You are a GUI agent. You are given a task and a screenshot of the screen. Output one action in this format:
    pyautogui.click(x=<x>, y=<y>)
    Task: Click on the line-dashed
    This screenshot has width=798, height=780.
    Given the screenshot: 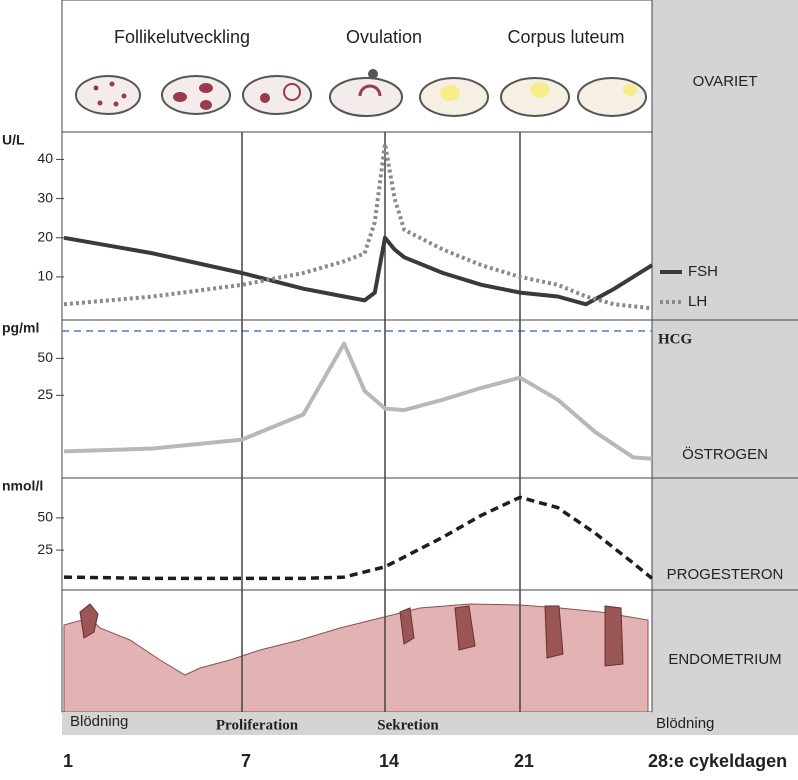 What is the action you would take?
    pyautogui.click(x=358, y=538)
    